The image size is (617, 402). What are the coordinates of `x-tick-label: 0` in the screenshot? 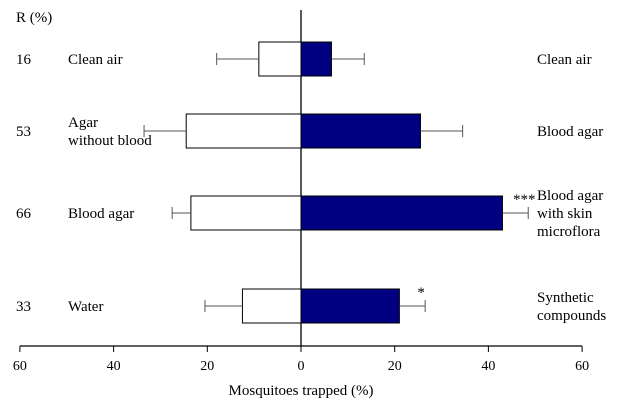 It's located at (301, 366).